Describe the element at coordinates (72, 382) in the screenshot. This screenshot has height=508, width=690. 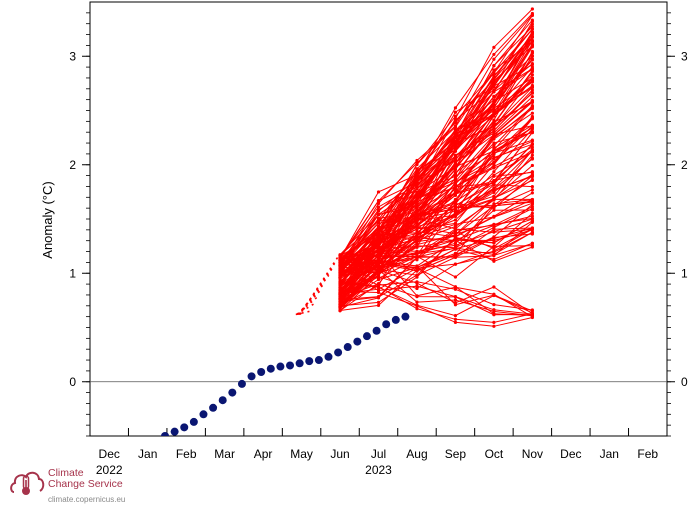
I see `y-tick-label-left: 0` at that location.